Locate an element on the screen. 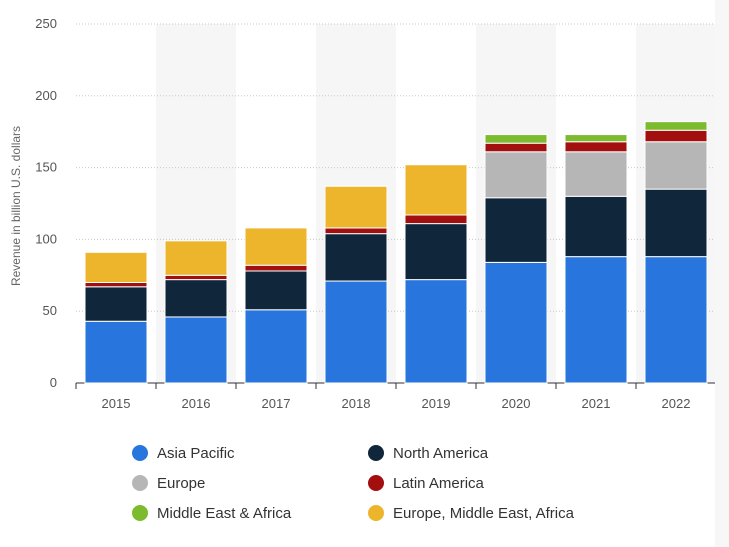 Image resolution: width=729 pixels, height=547 pixels. legend-item-asia-pacific: Asia Pacific is located at coordinates (183, 453).